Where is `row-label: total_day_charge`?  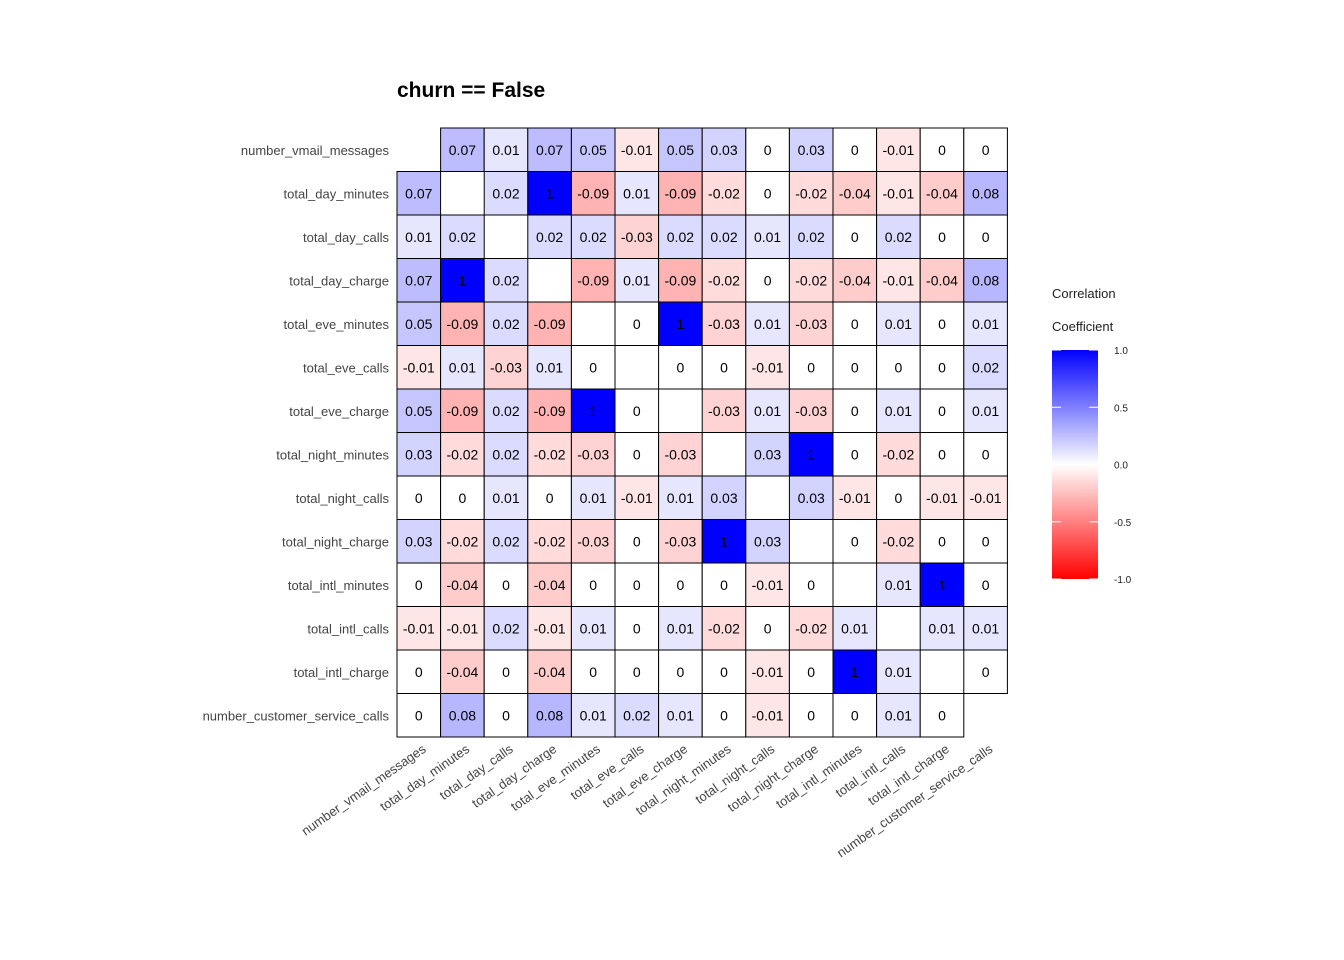
row-label: total_day_charge is located at coordinates (339, 280).